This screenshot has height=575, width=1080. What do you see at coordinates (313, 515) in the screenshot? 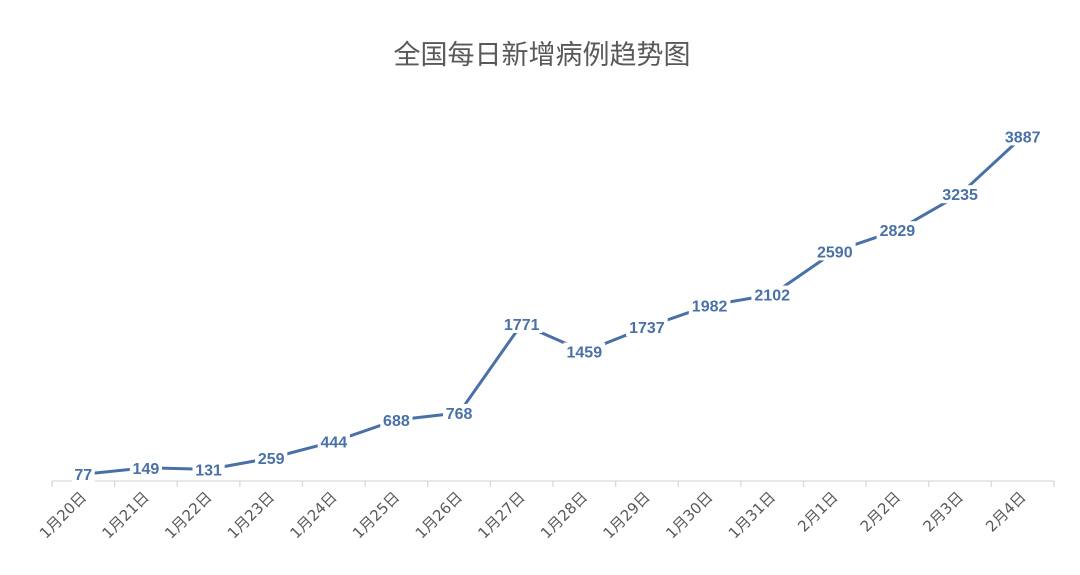
I see `x-tick-label: 1月24日` at bounding box center [313, 515].